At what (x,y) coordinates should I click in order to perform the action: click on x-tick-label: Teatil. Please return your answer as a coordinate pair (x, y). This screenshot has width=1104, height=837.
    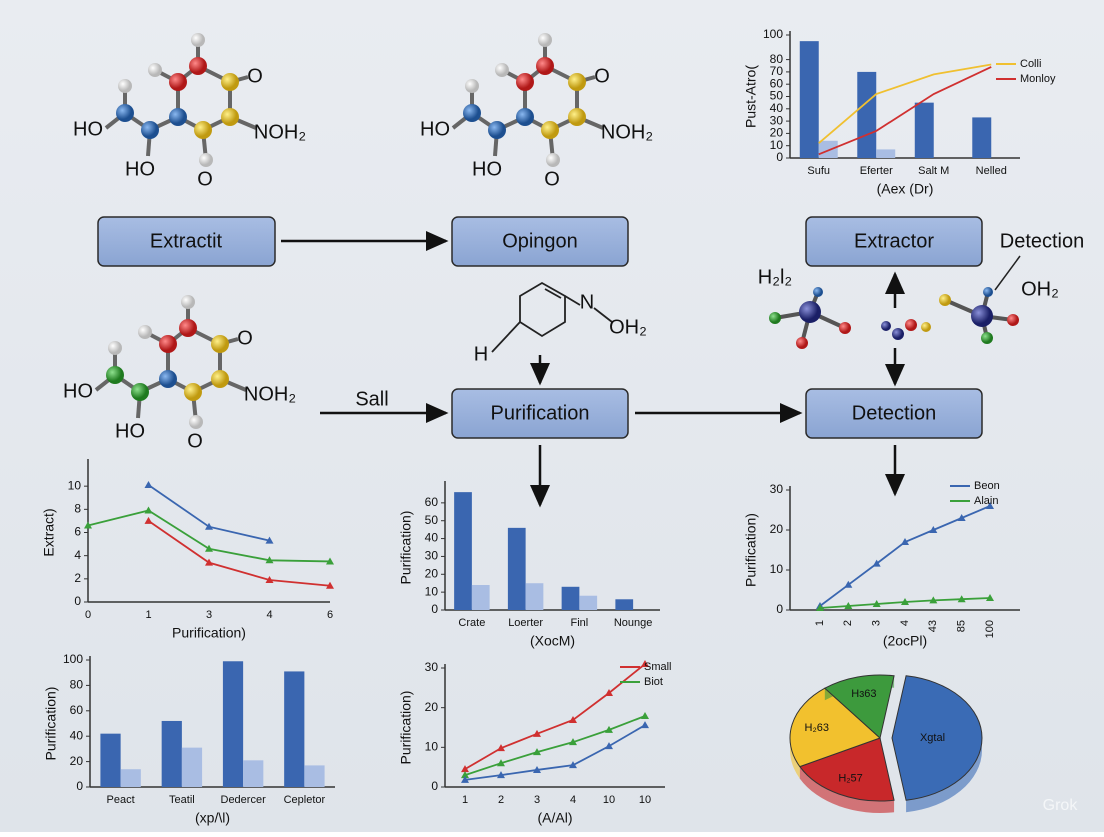
    Looking at the image, I should click on (182, 800).